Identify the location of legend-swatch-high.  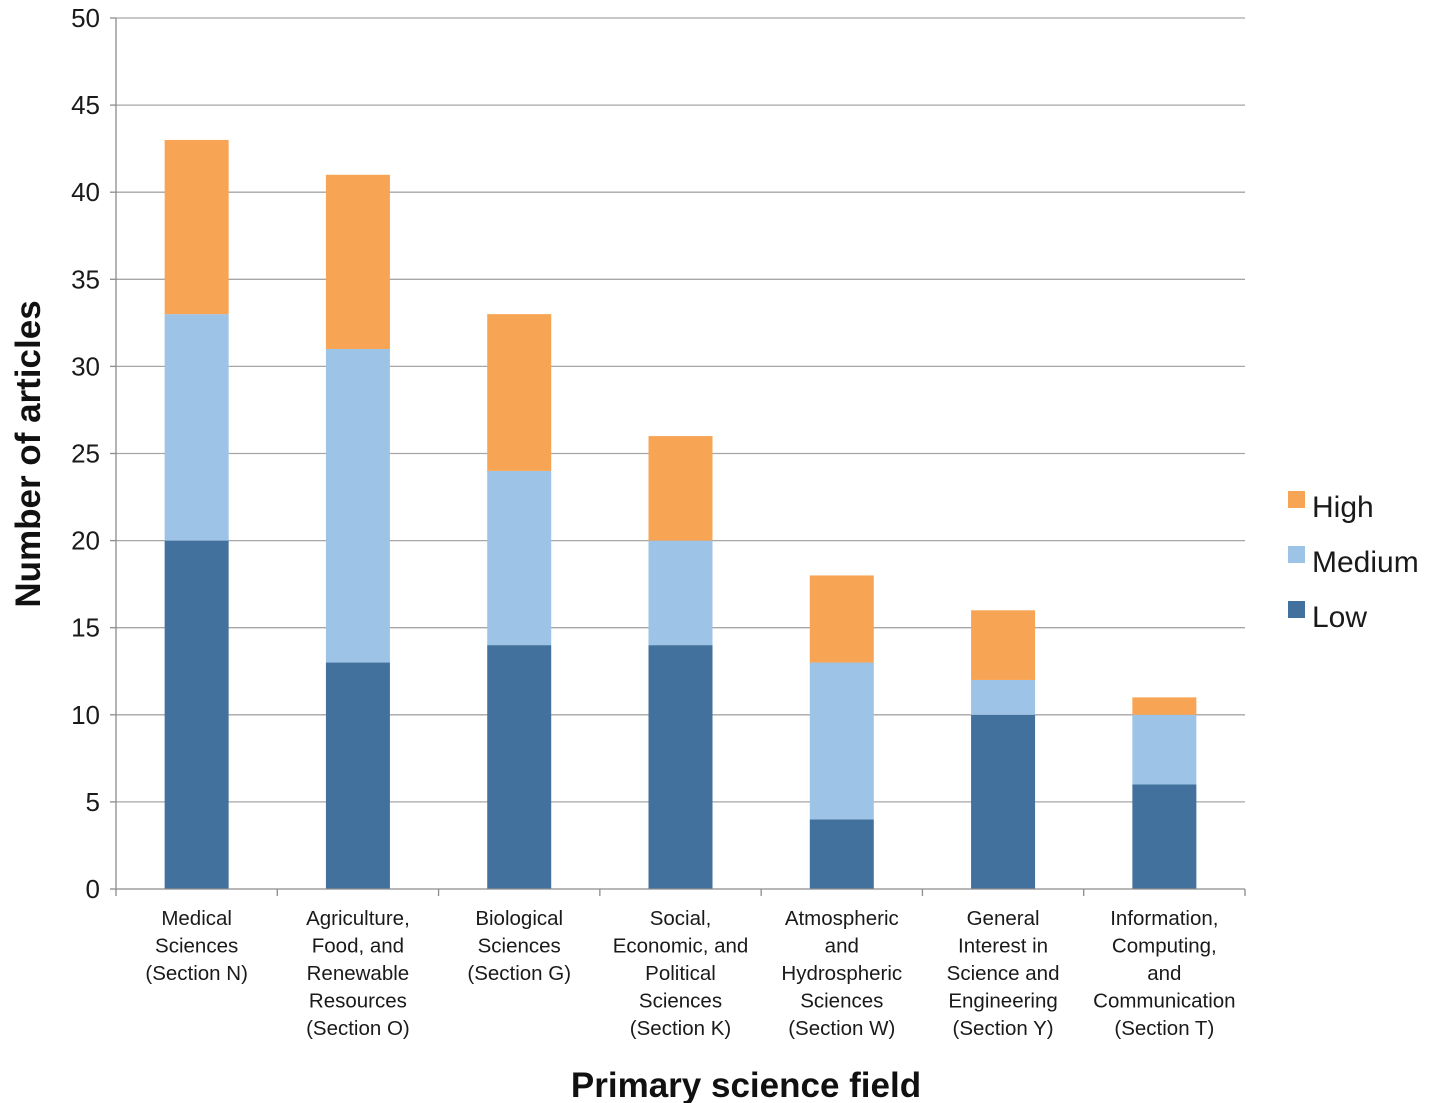
(1296, 499).